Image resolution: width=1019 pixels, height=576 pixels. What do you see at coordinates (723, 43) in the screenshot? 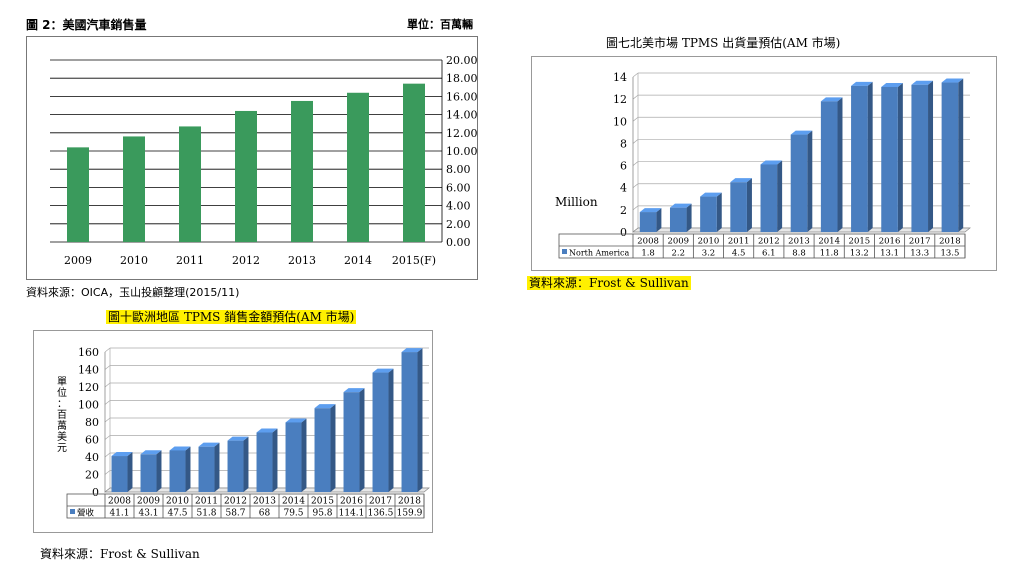
I see `chart2-title: 圖七北美市場 TPMS 出貨量預估(AM 市場)` at bounding box center [723, 43].